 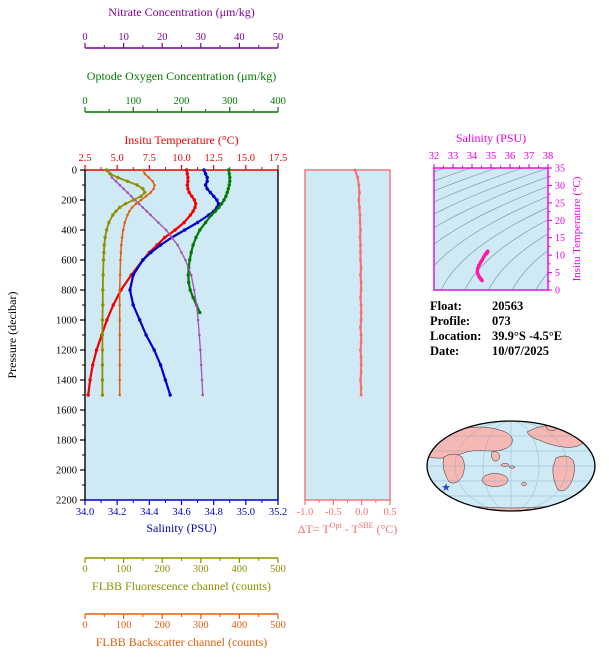 I want to click on tick-label: 10.0, so click(x=181, y=158).